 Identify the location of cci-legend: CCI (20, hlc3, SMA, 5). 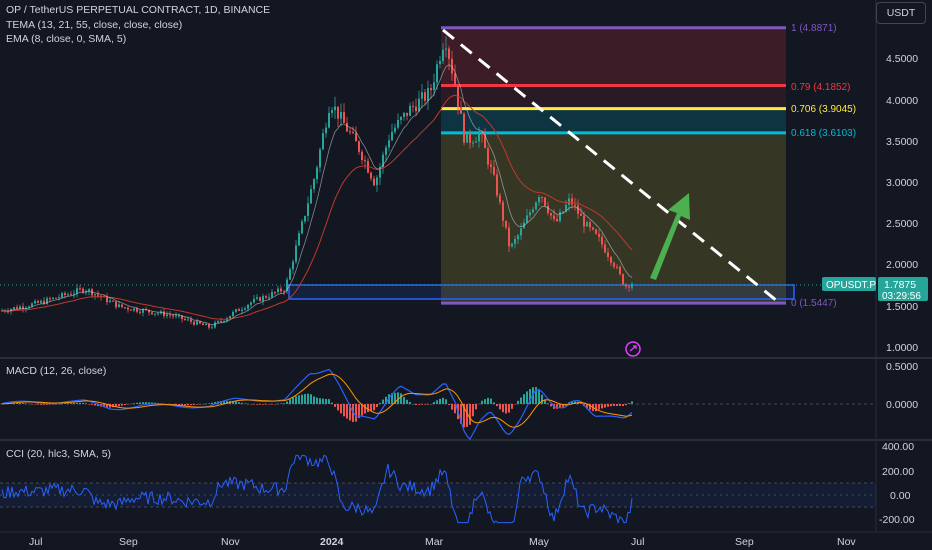
(59, 454).